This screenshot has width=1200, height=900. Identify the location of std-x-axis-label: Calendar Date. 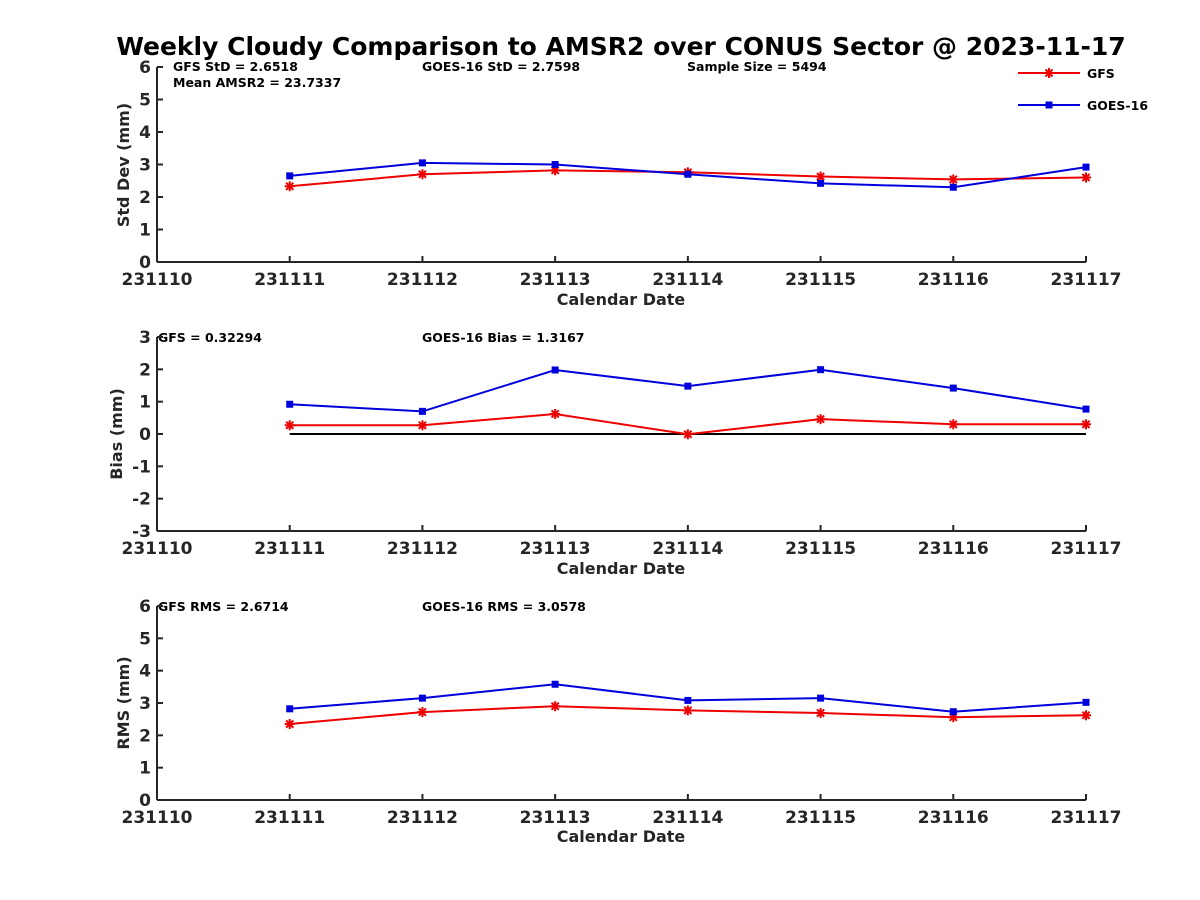
(621, 299).